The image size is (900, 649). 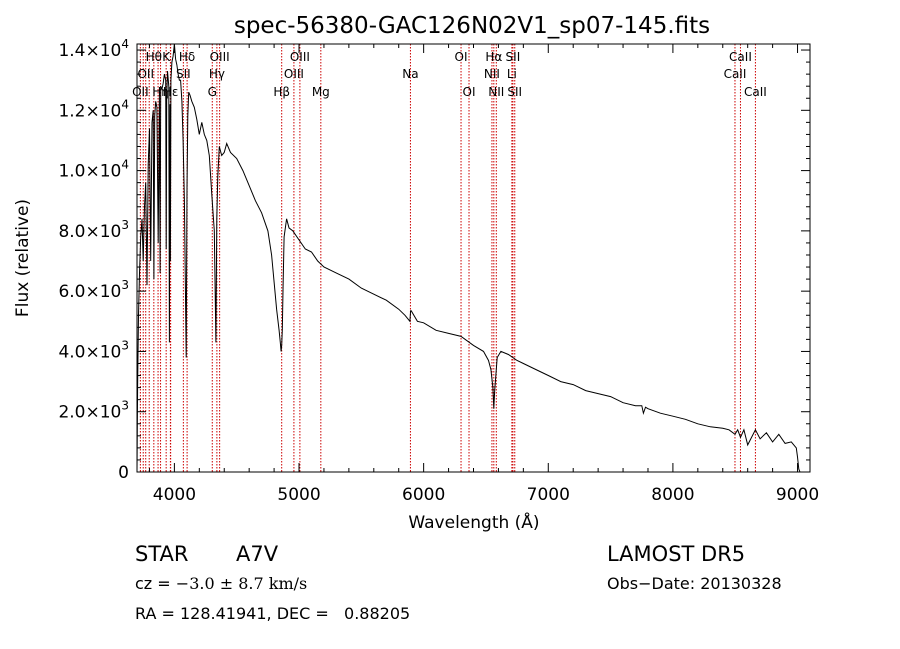 What do you see at coordinates (93, 49) in the screenshot?
I see `y-tick-label: 1.4×10⁴` at bounding box center [93, 49].